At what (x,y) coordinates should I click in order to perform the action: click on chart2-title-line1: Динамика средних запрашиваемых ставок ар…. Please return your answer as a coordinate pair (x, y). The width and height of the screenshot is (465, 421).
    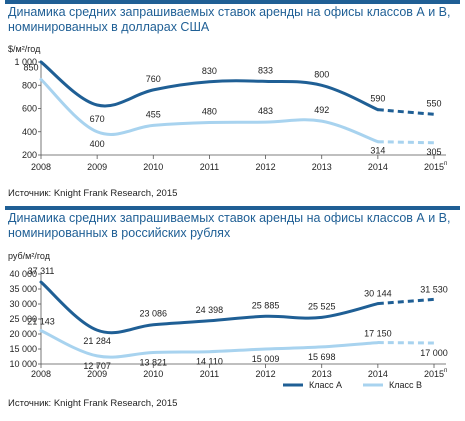
    Looking at the image, I should click on (229, 218).